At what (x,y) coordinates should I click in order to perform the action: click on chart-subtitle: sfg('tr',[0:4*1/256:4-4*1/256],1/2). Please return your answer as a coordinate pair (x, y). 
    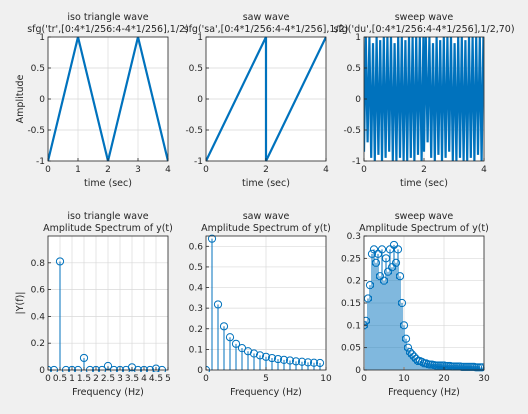
    Looking at the image, I should click on (108, 29).